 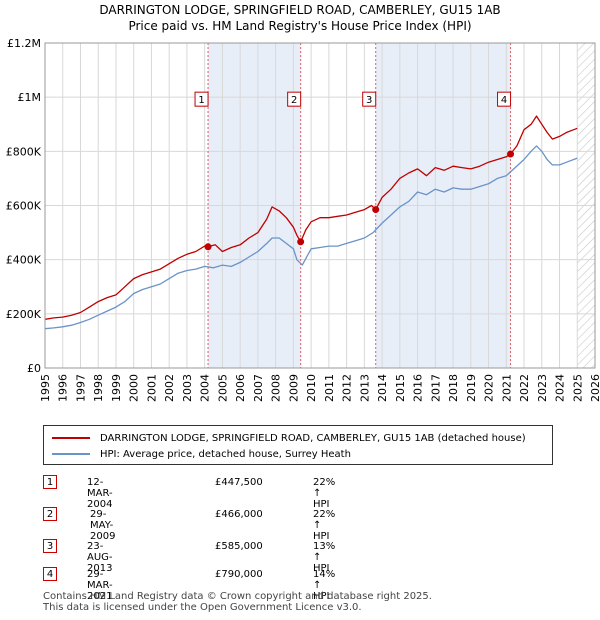 What do you see at coordinates (311, 388) in the screenshot?
I see `x-tick-label: 2010` at bounding box center [311, 388].